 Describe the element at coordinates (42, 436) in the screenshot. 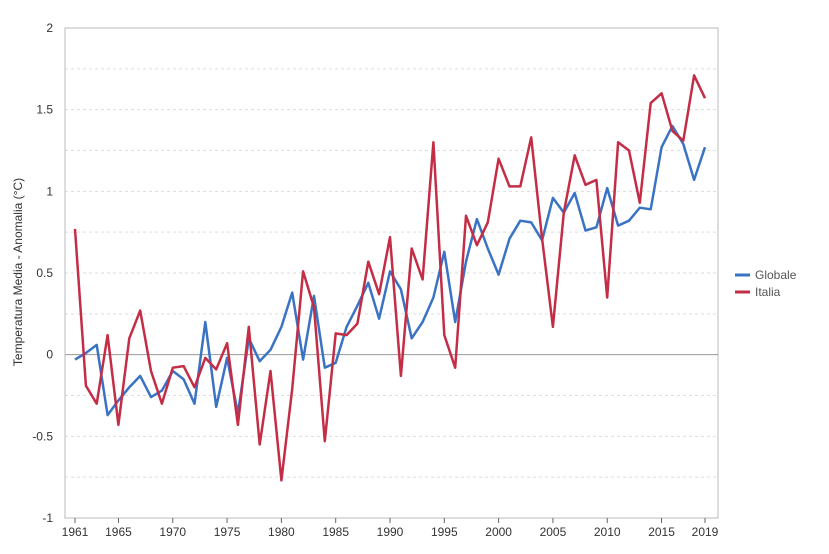

I see `y-tick-label: -0.5` at that location.